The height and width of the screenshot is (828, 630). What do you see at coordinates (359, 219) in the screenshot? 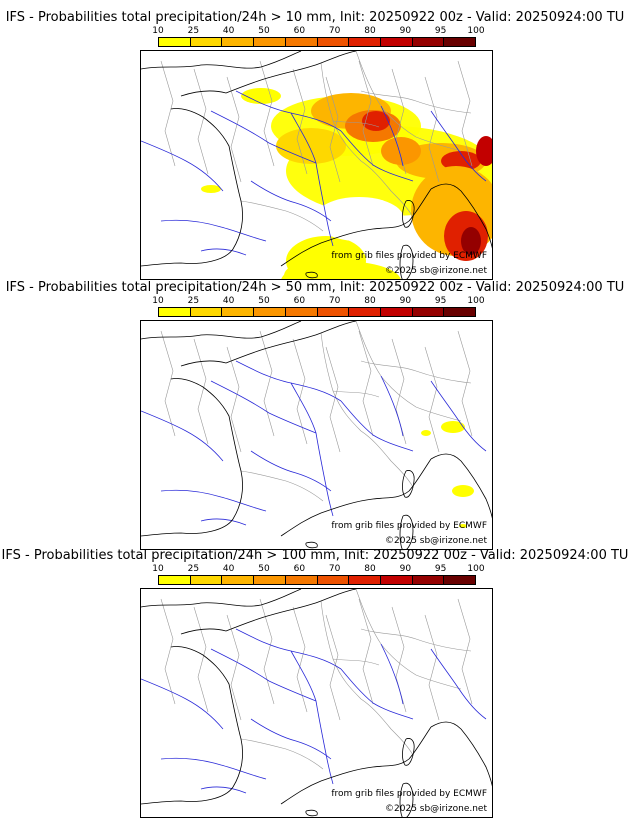
I see `sea-area` at bounding box center [359, 219].